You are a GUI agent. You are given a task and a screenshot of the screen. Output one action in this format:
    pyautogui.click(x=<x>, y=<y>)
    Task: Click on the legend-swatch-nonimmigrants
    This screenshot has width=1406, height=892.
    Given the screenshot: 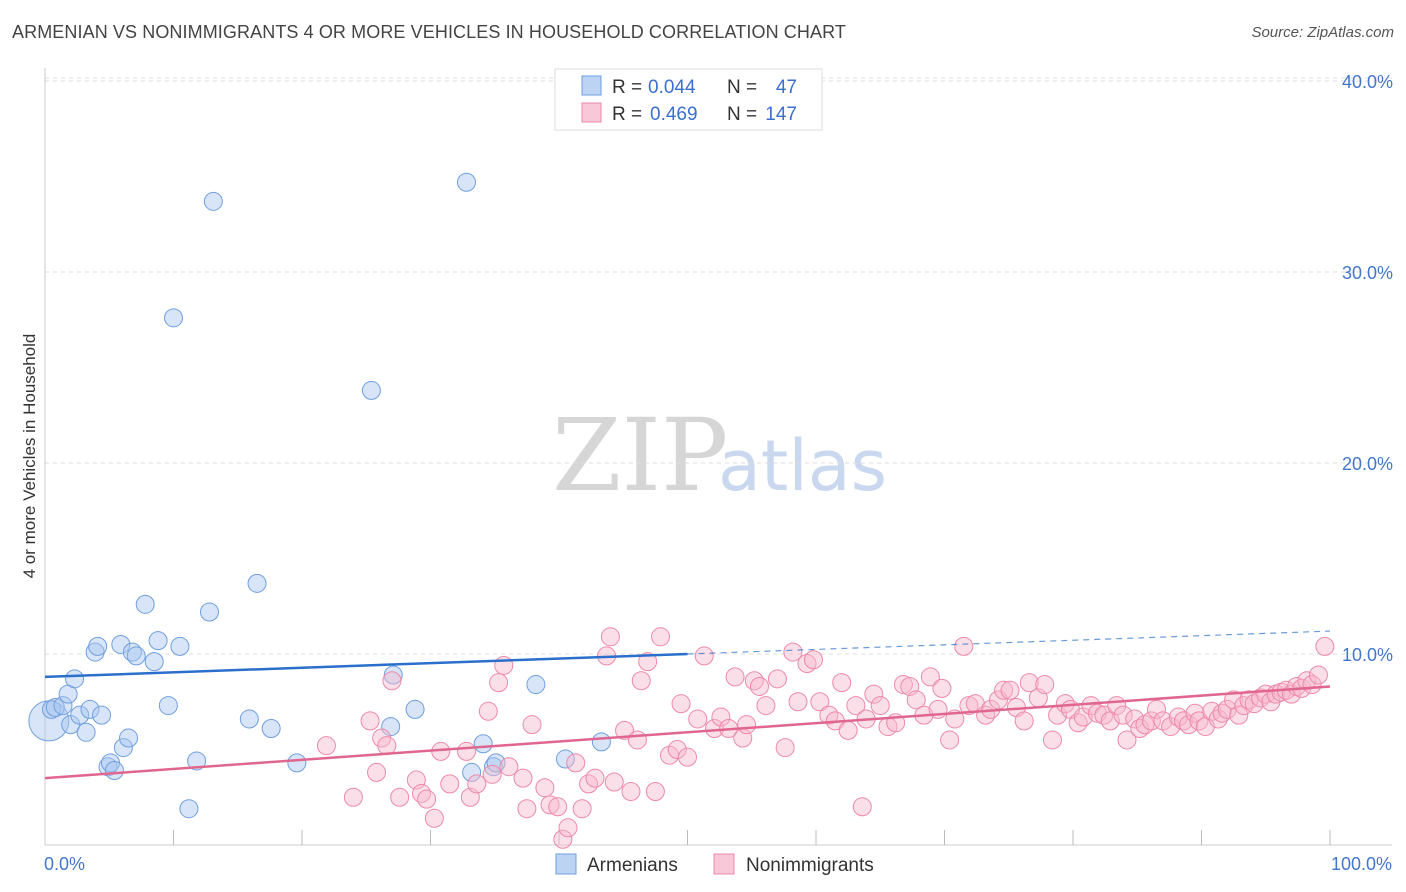 What is the action you would take?
    pyautogui.click(x=591, y=112)
    